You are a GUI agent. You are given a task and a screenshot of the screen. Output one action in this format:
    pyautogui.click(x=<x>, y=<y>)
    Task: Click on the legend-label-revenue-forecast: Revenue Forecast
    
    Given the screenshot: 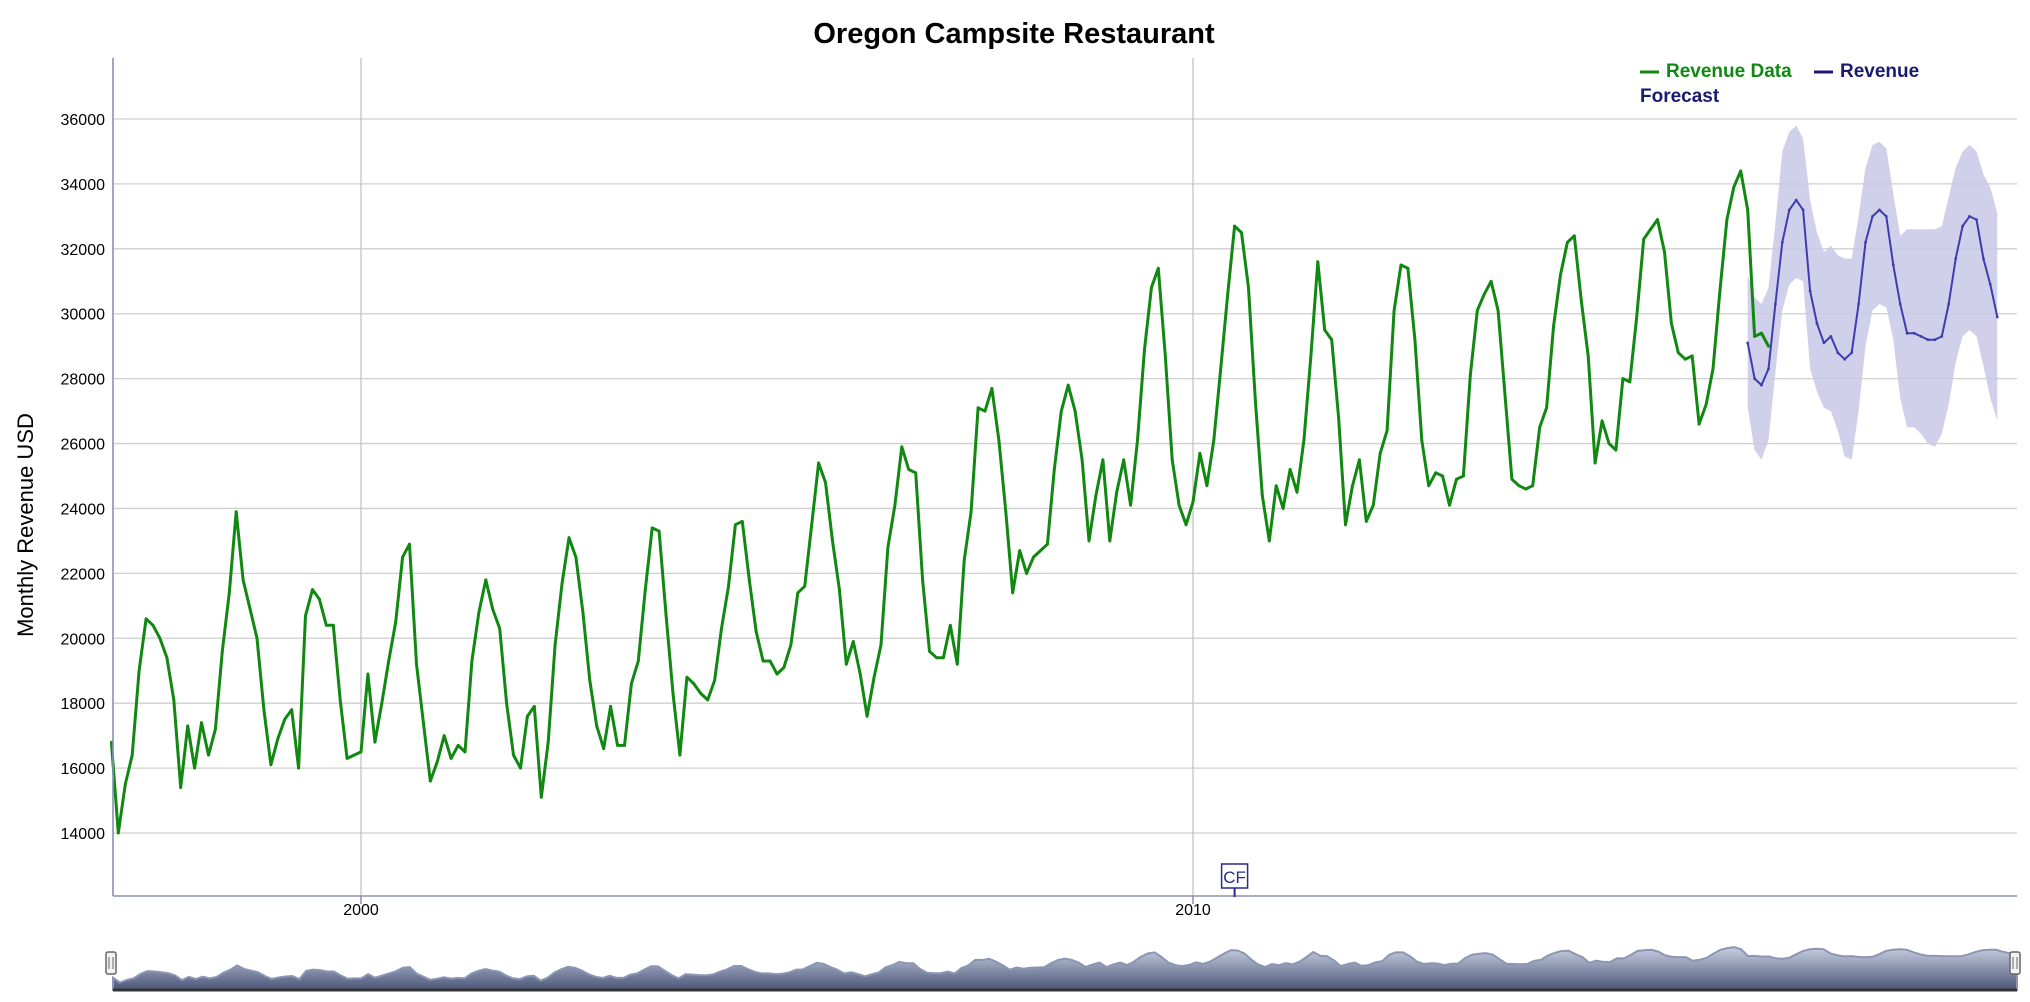 What is the action you would take?
    pyautogui.click(x=1782, y=84)
    